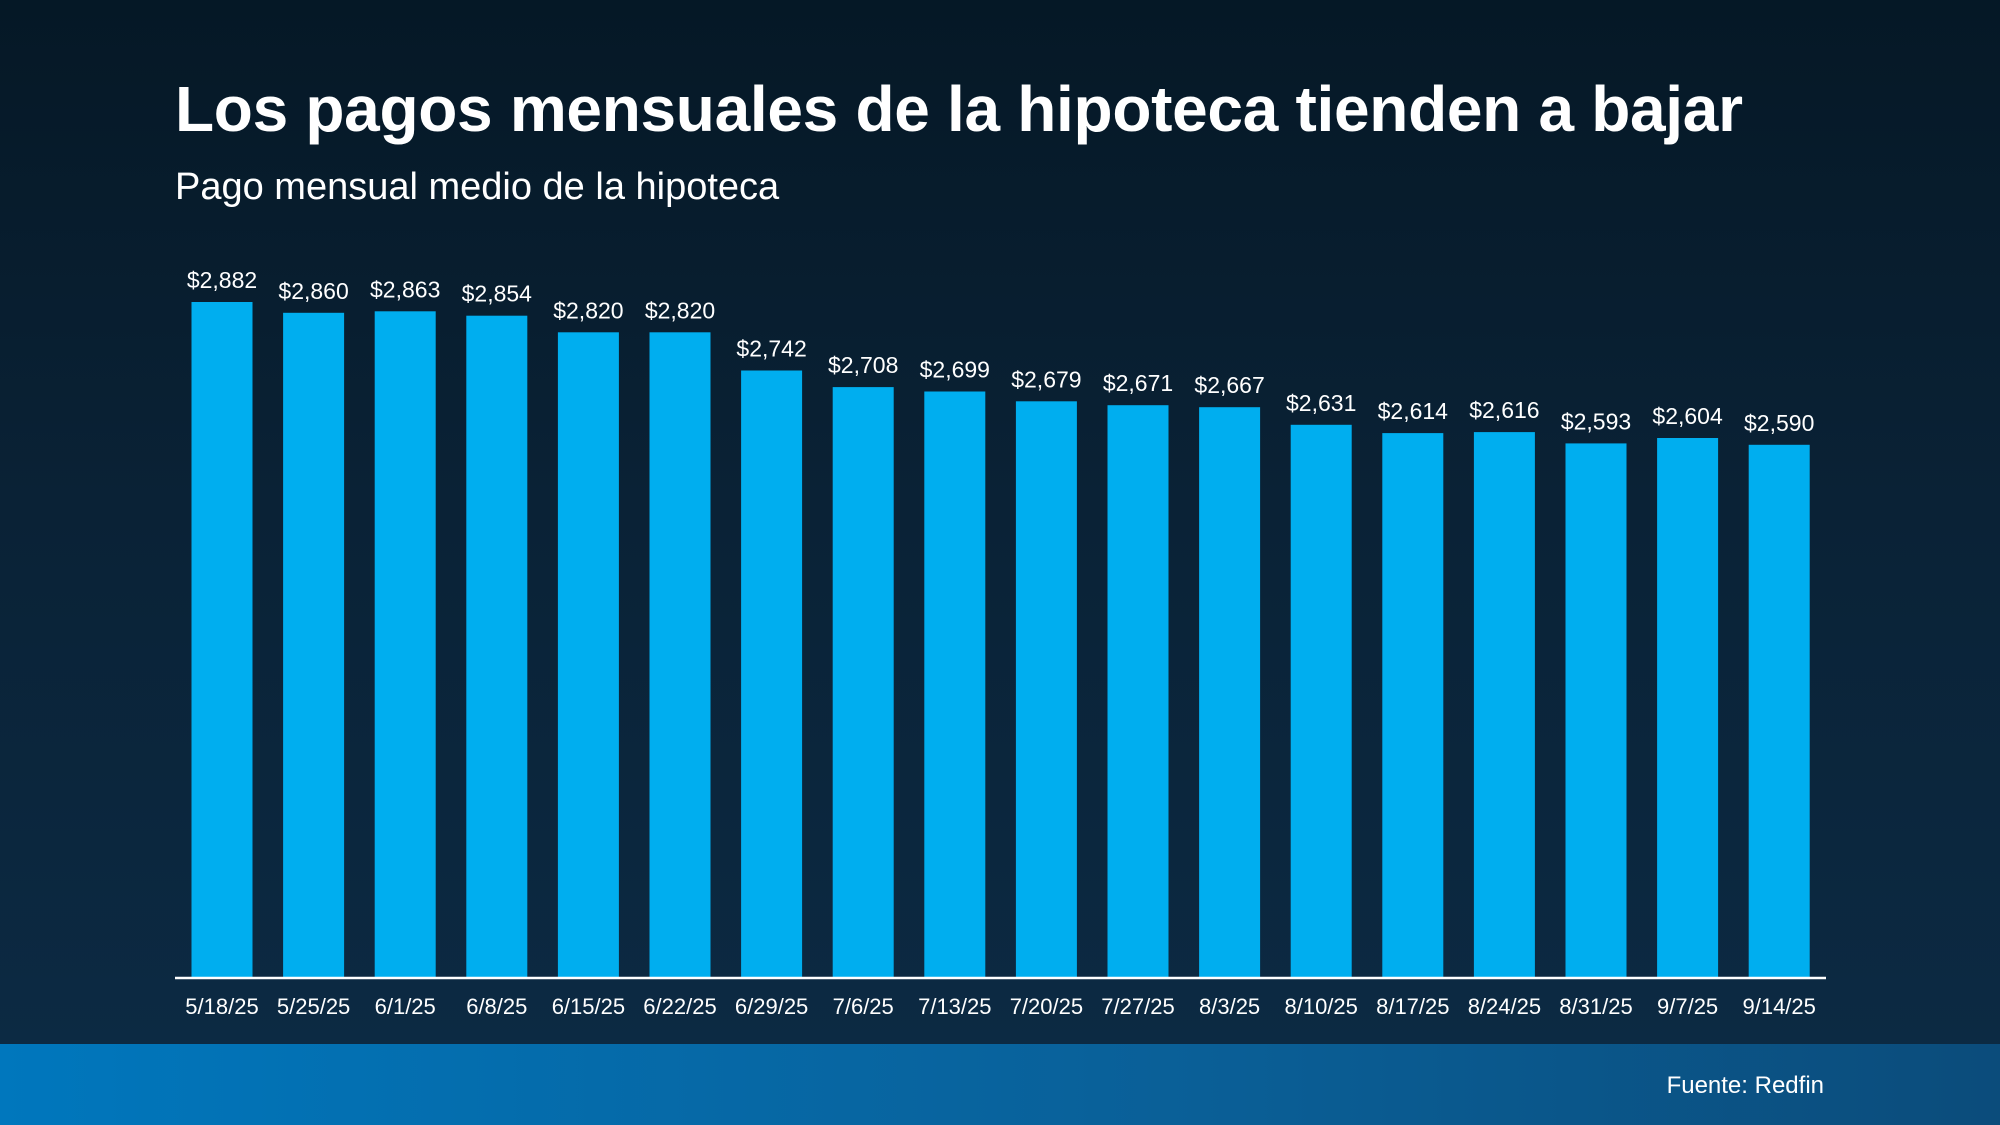 The width and height of the screenshot is (2000, 1125). Describe the element at coordinates (1687, 1006) in the screenshot. I see `x-tick-label: 9/7/25` at that location.